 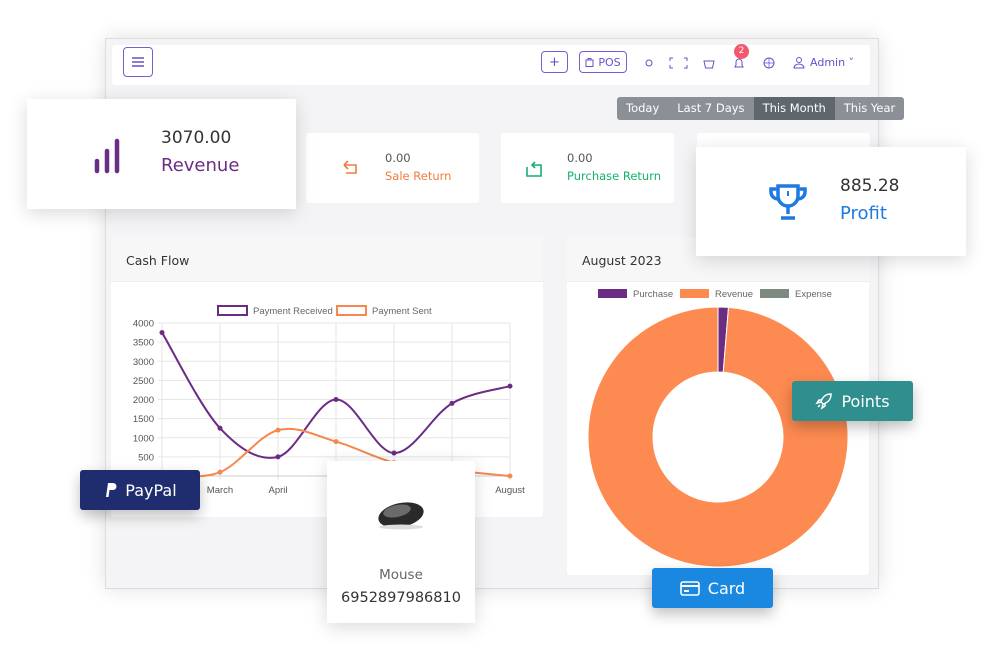 I want to click on doughnut-segment, so click(x=718, y=437).